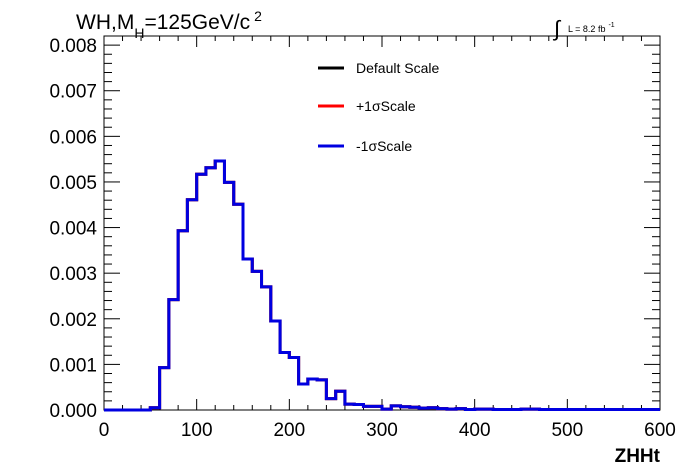 Image resolution: width=696 pixels, height=472 pixels. I want to click on lumi-text: L = 8.2 fb, so click(586, 29).